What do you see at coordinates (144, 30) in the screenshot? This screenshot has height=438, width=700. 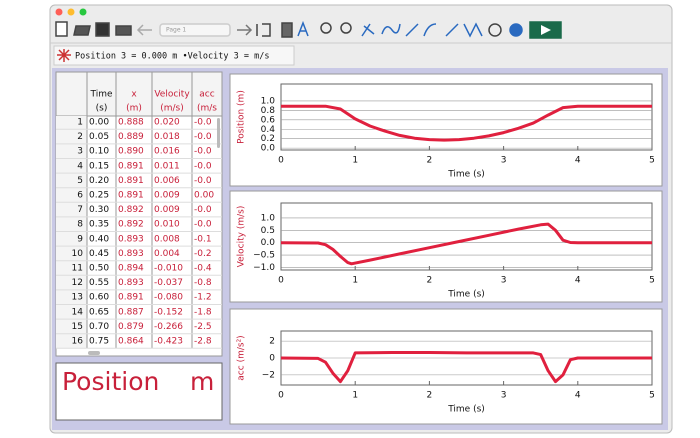 I see `back-icon` at bounding box center [144, 30].